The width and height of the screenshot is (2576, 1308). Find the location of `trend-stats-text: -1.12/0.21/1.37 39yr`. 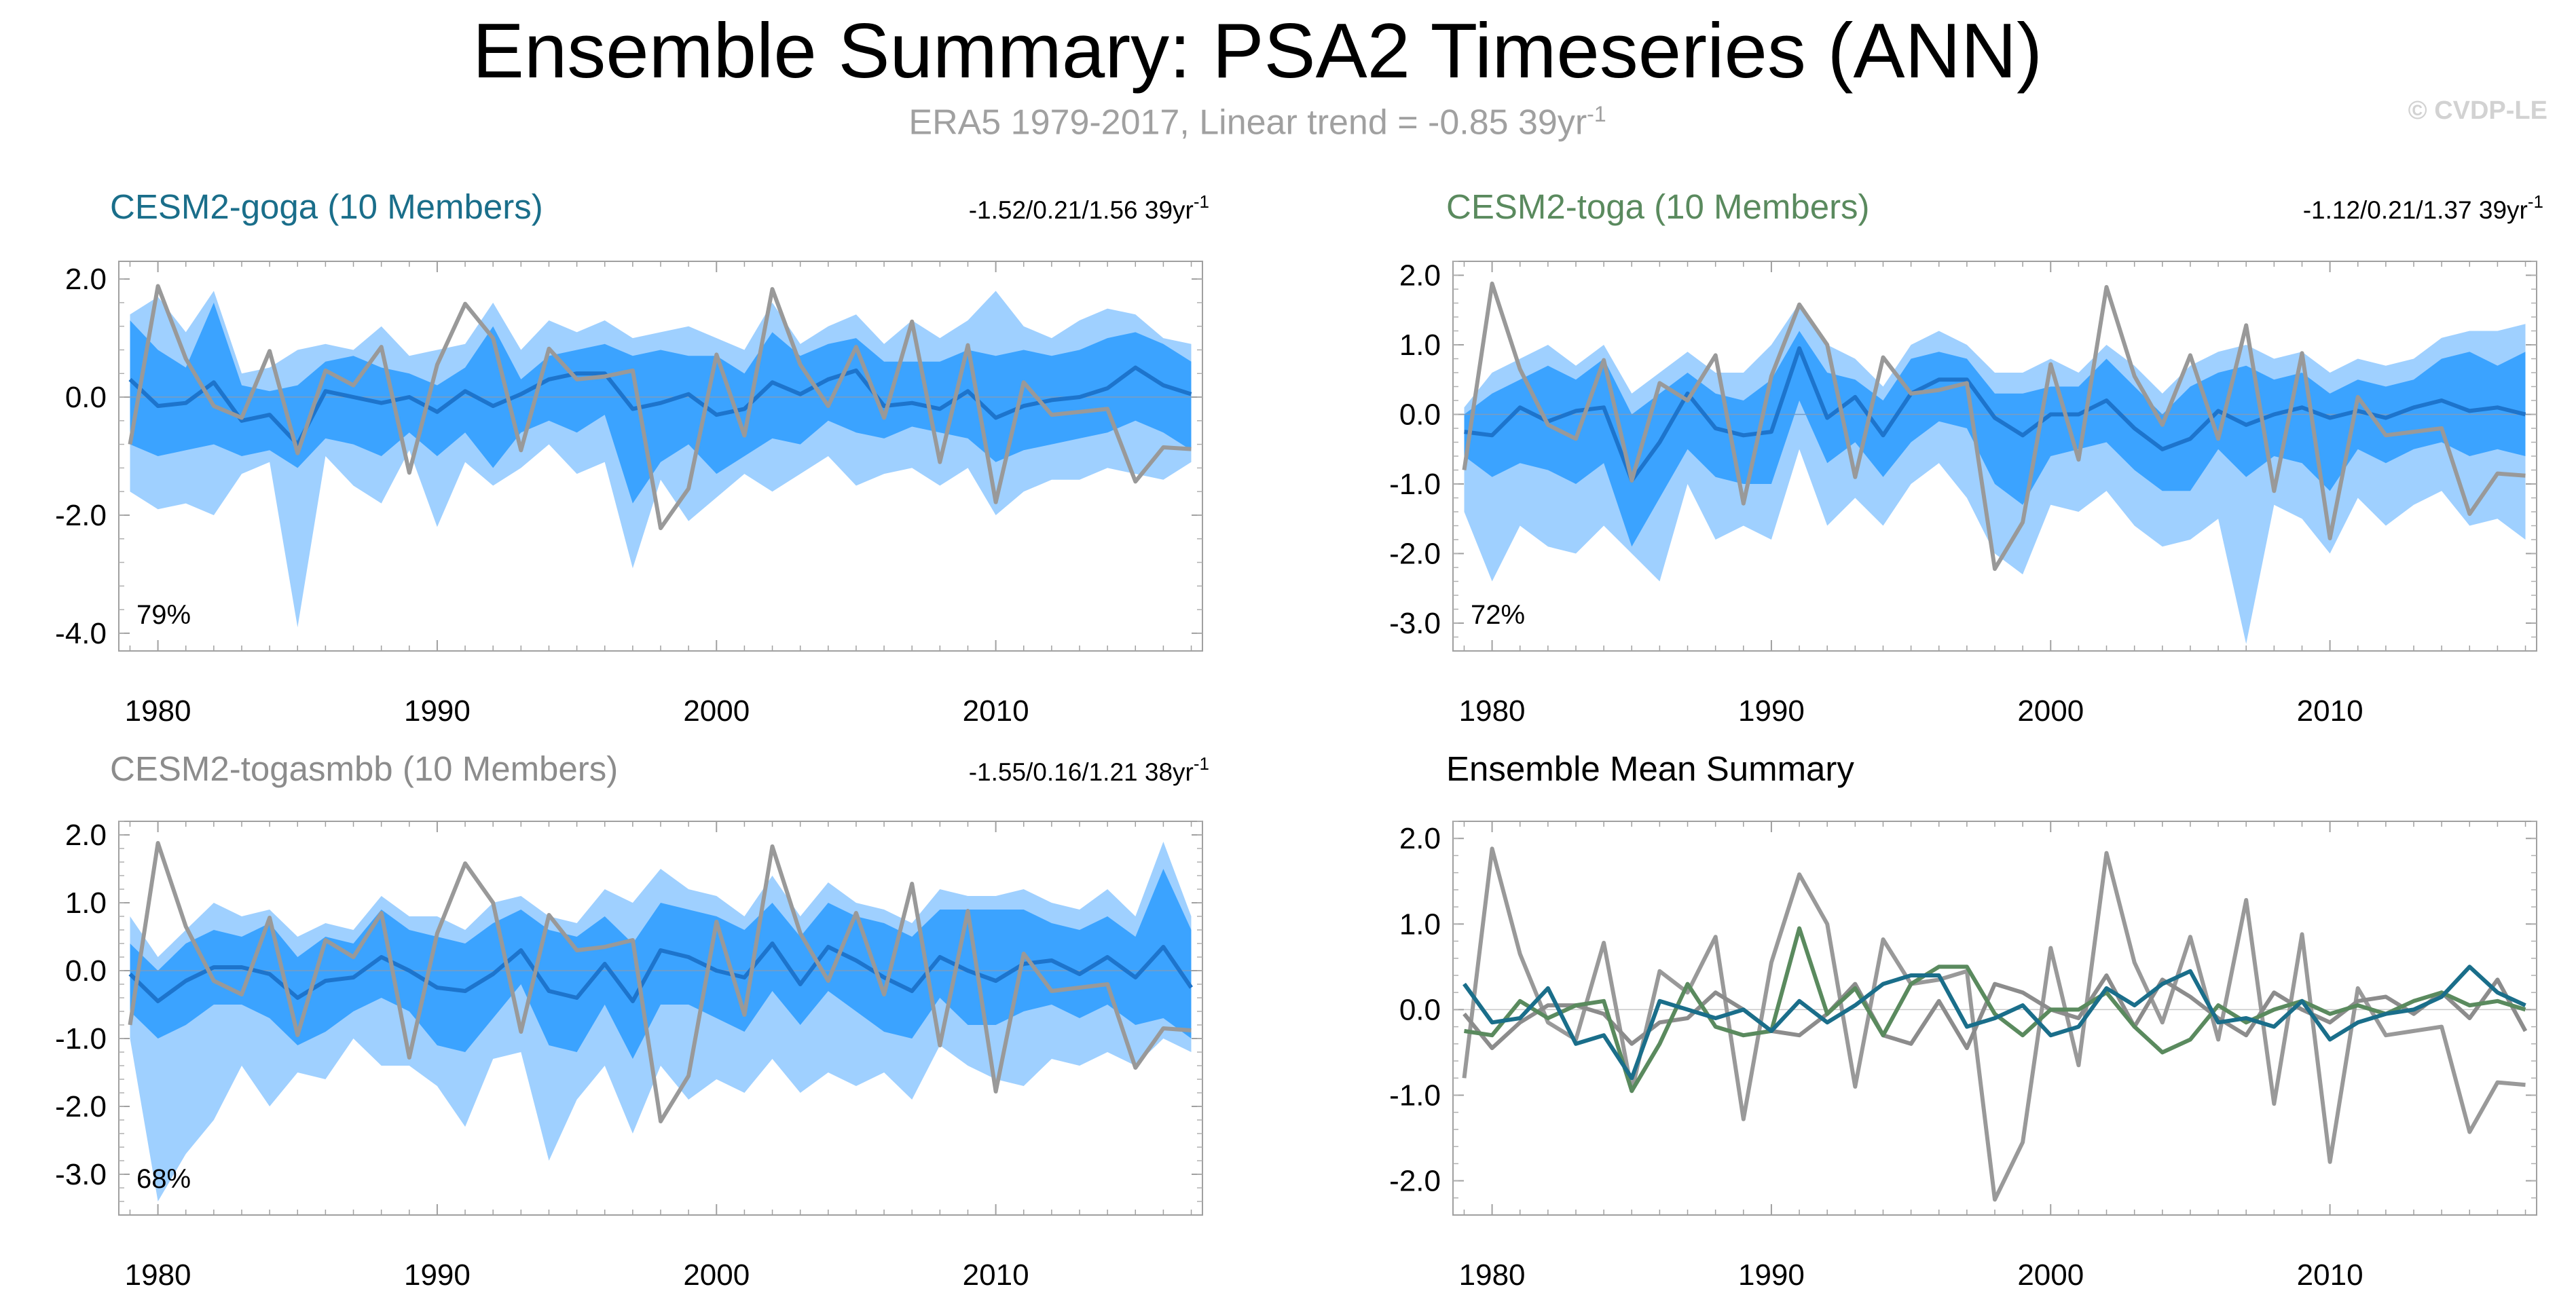

trend-stats-text: -1.12/0.21/1.37 39yr is located at coordinates (2415, 210).